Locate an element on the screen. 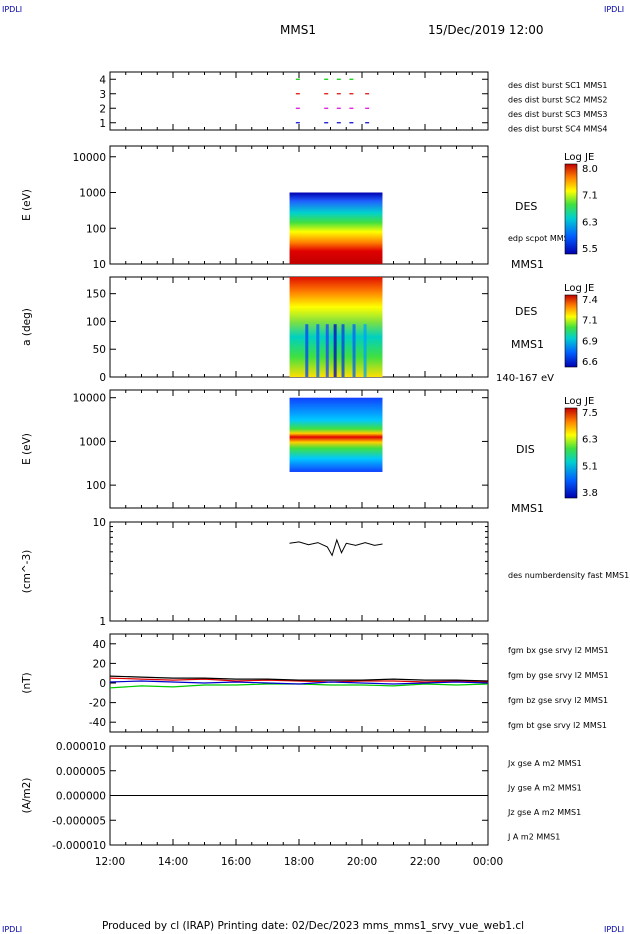 The width and height of the screenshot is (630, 934). y-tick-label: 3 is located at coordinates (102, 95).